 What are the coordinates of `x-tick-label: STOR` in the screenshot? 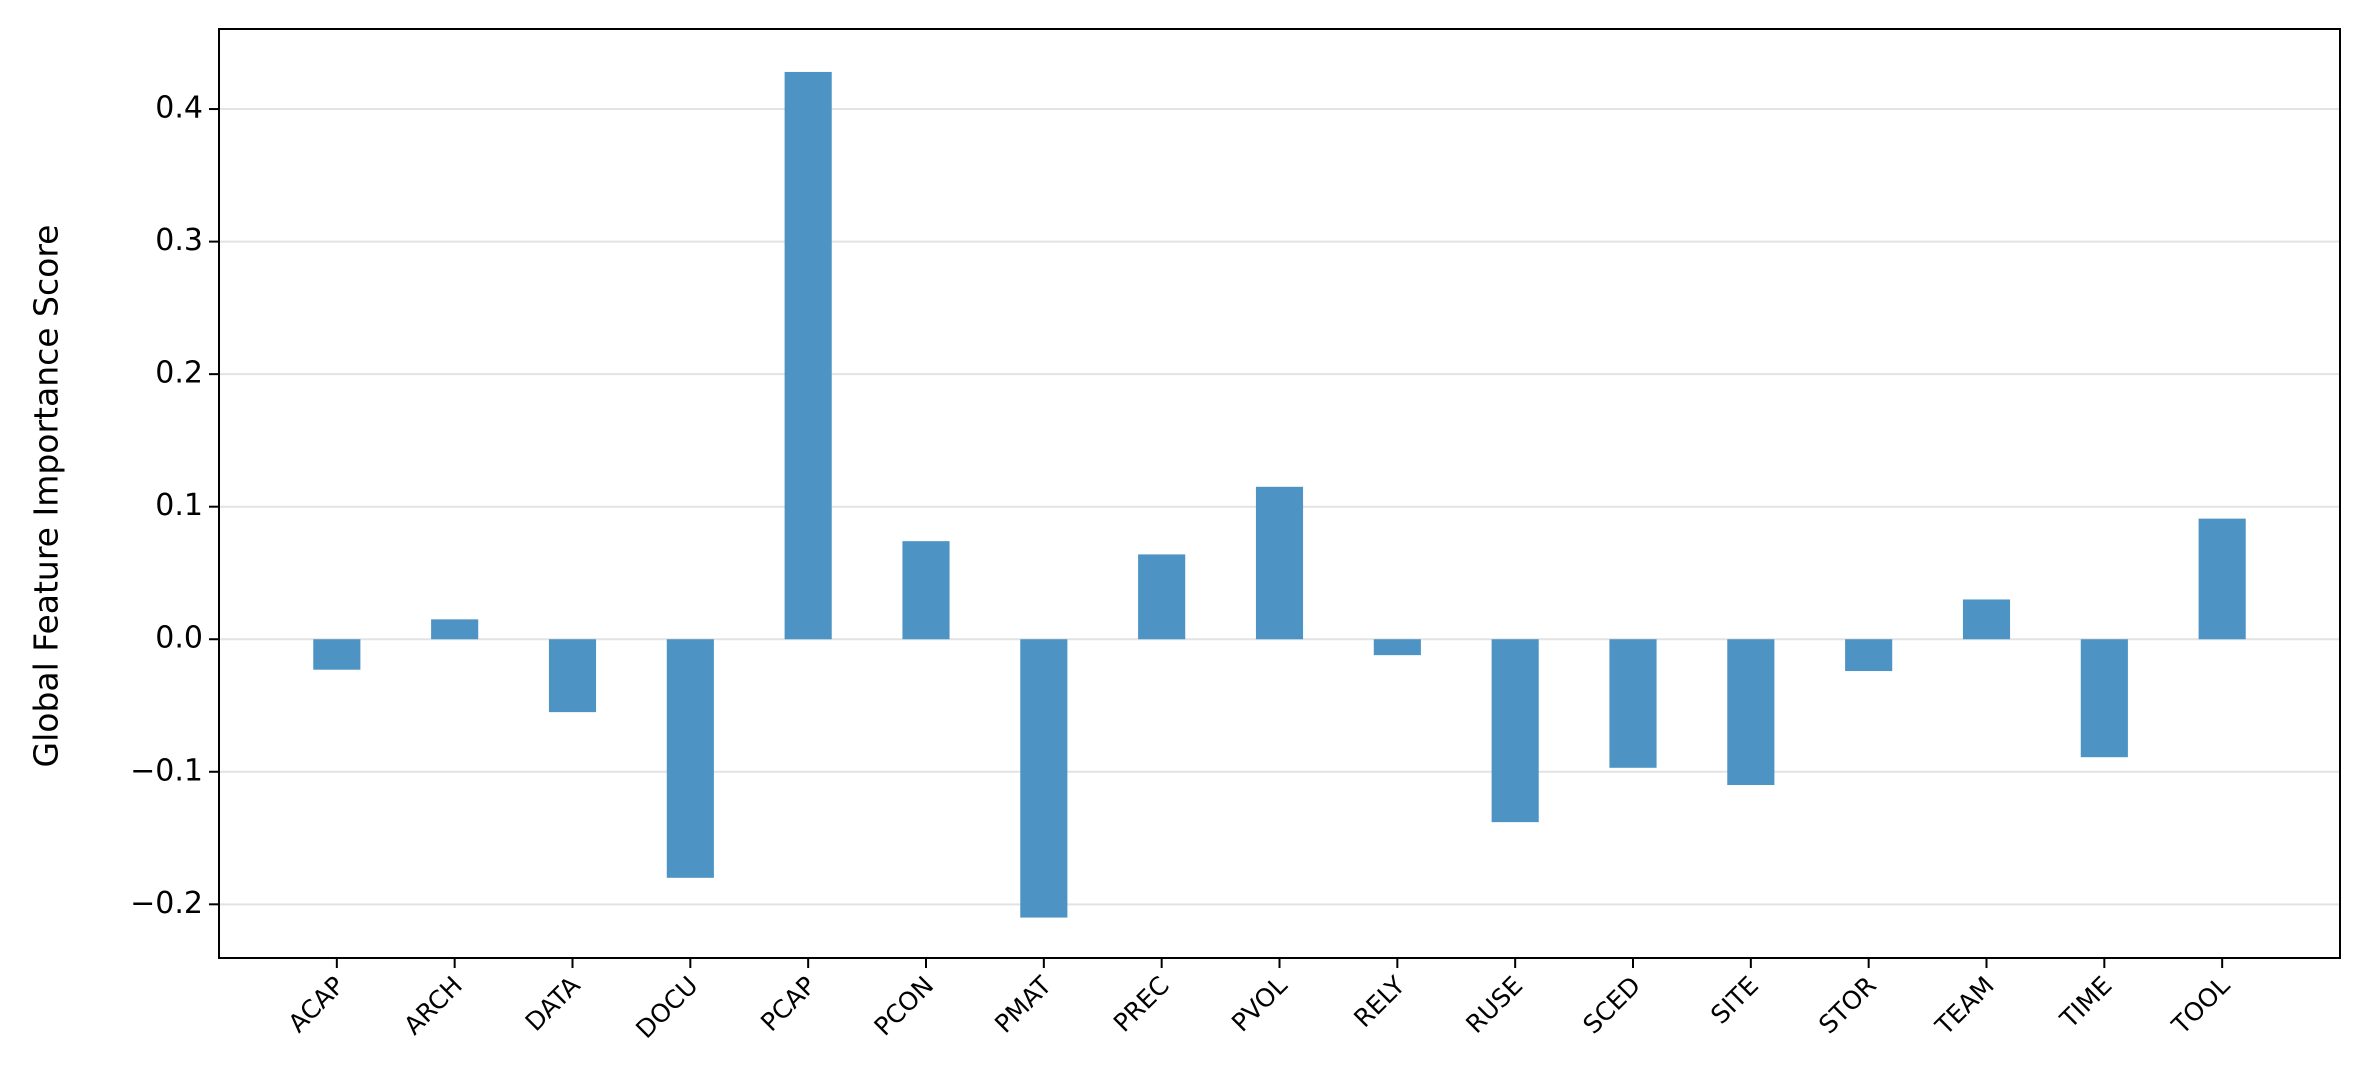 It's located at (1847, 1005).